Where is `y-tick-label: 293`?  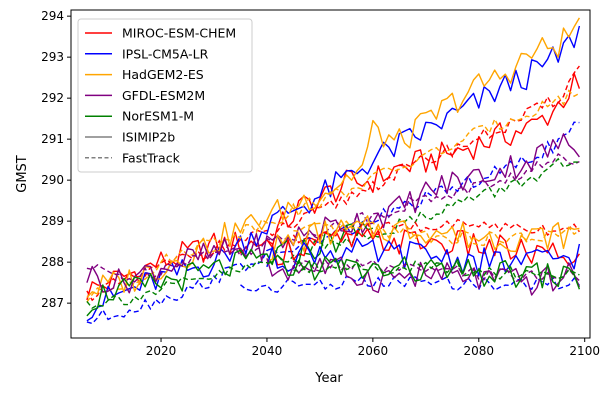
y-tick-label: 293 is located at coordinates (52, 57).